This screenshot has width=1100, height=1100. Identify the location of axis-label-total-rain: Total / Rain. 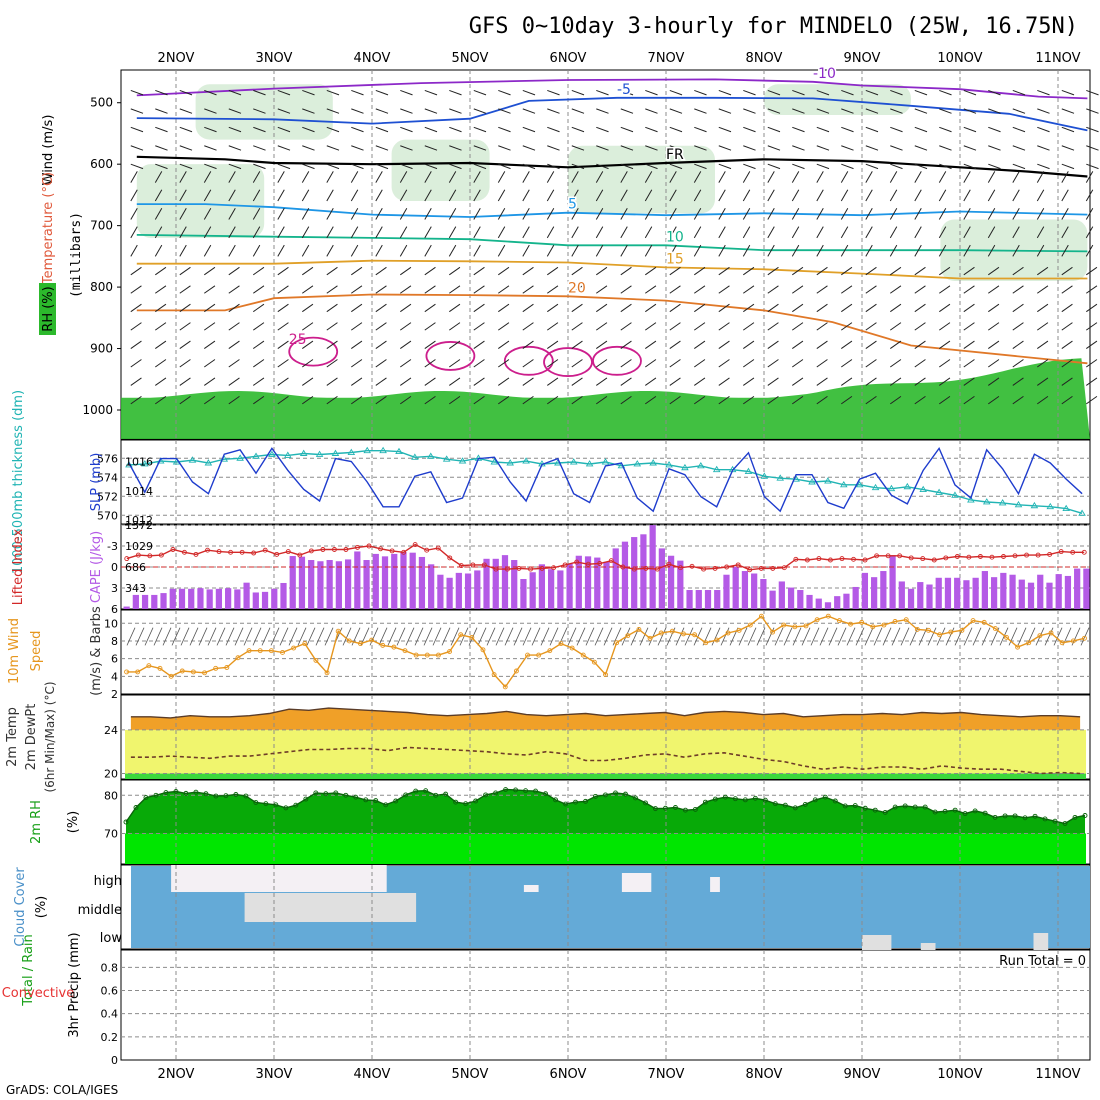
(28, 970).